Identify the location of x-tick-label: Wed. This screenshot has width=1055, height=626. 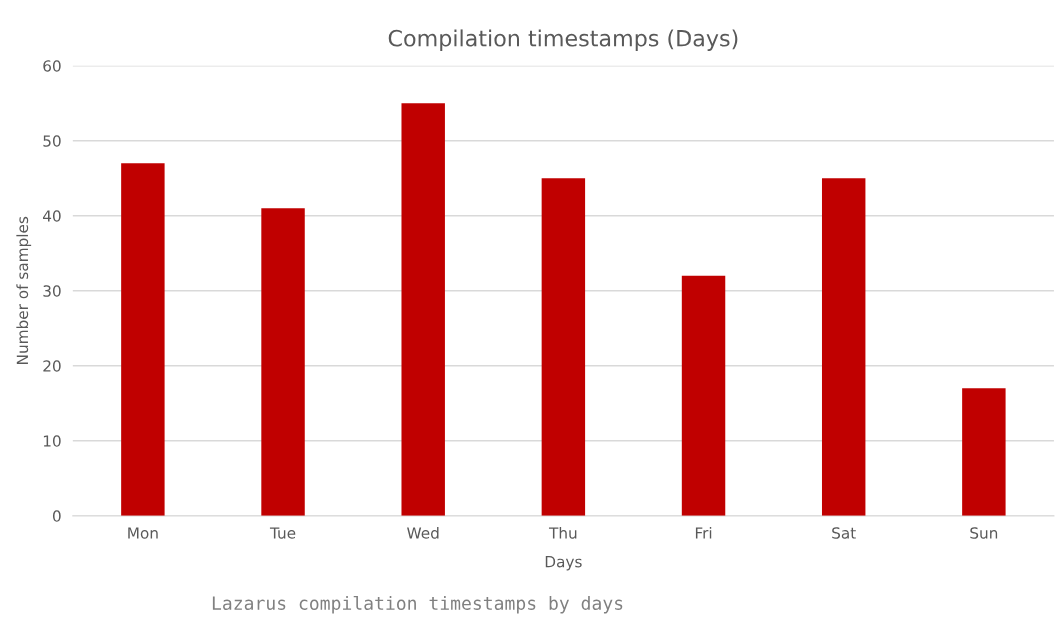
(423, 532).